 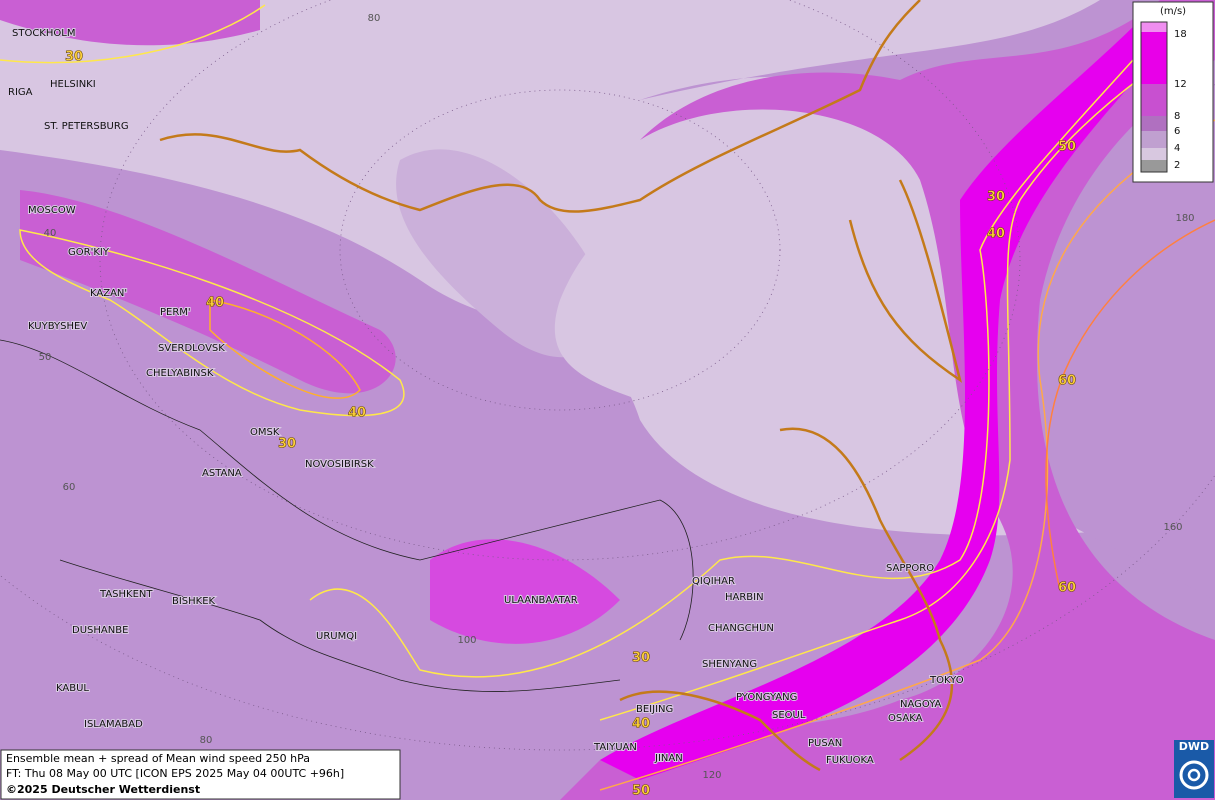 I want to click on logo-swirl, so click(x=1194, y=775).